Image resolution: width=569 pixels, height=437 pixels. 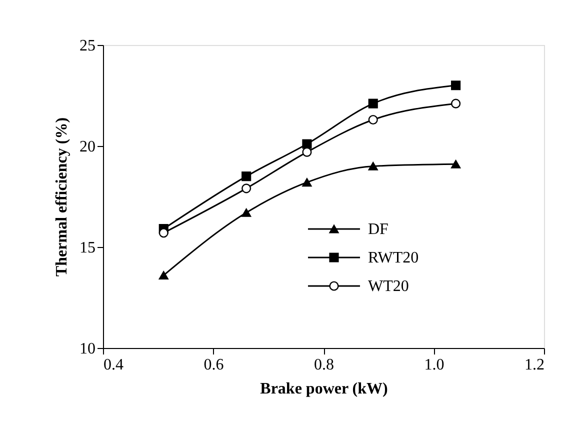 I want to click on x-tick-label: 0.6, so click(x=214, y=365).